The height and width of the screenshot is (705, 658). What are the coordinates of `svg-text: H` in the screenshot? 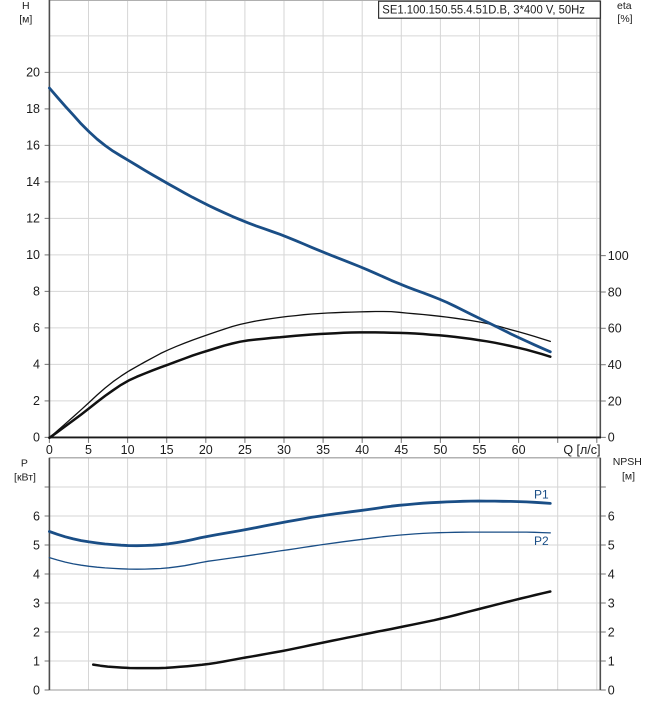 It's located at (26, 6).